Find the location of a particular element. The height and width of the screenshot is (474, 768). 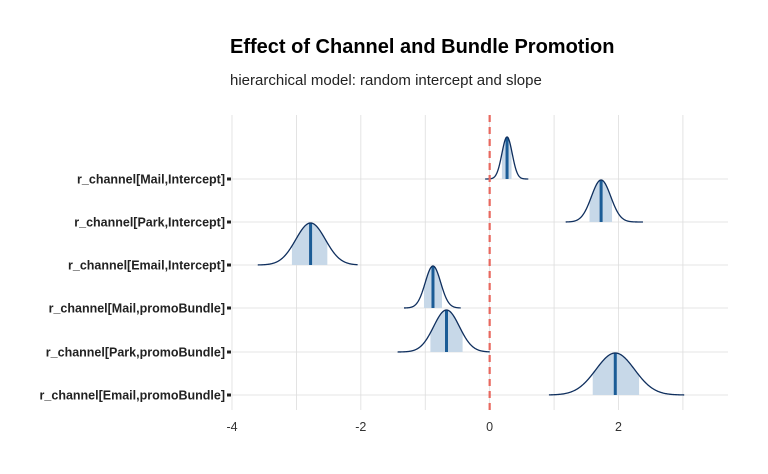

x-tick-label: -2 is located at coordinates (360, 427).